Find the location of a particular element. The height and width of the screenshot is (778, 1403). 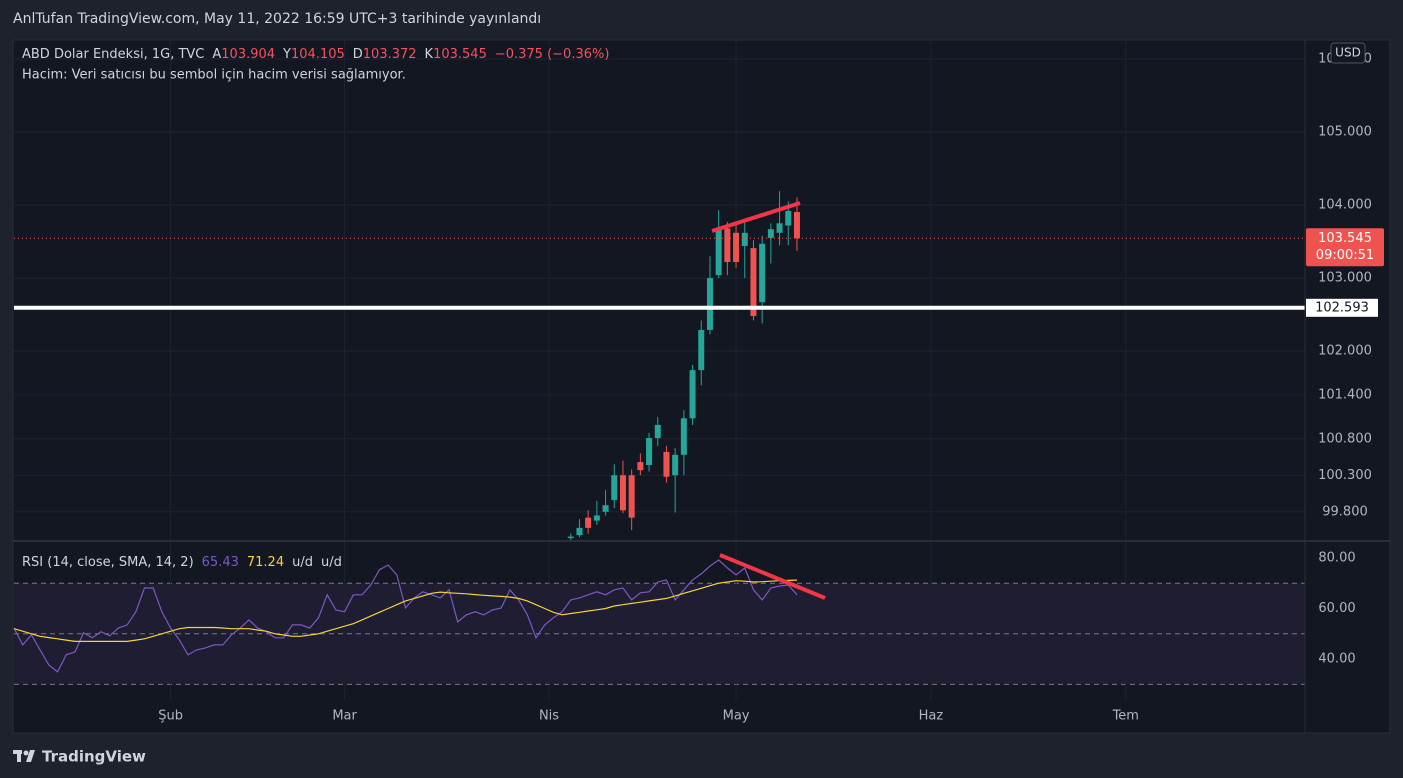

price-label-box is located at coordinates (1345, 247).